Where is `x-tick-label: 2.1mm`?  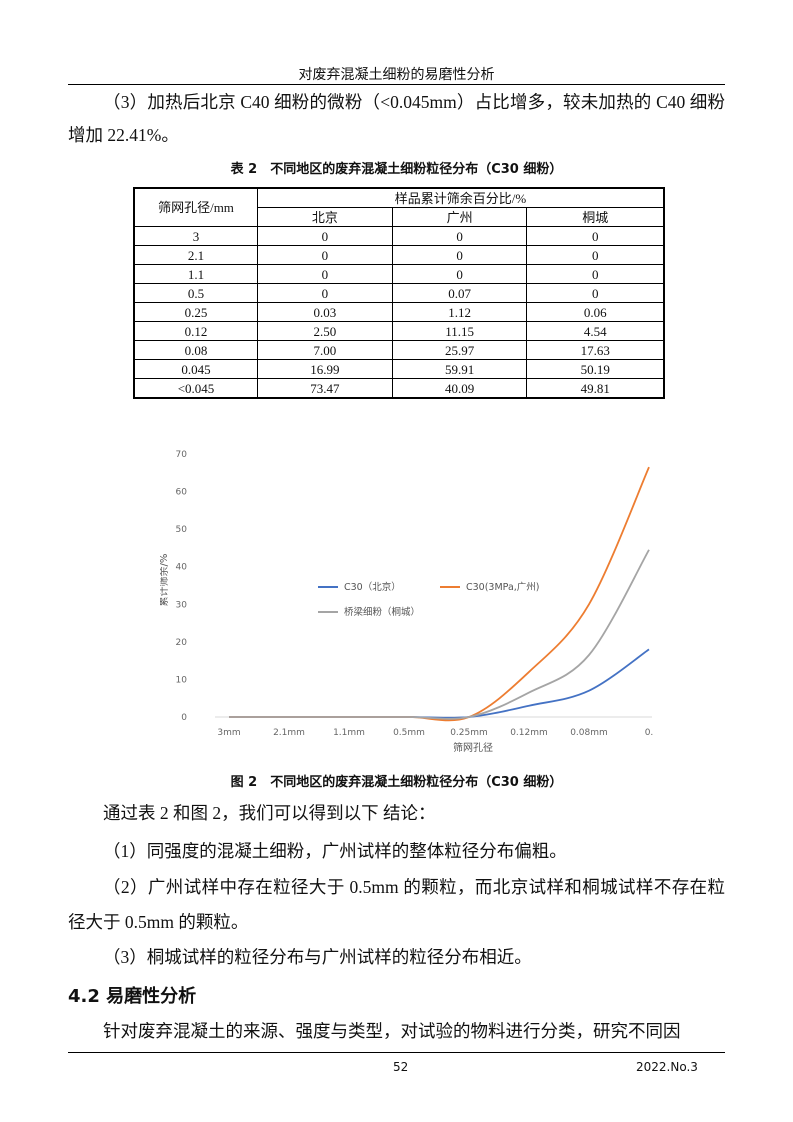
x-tick-label: 2.1mm is located at coordinates (289, 733).